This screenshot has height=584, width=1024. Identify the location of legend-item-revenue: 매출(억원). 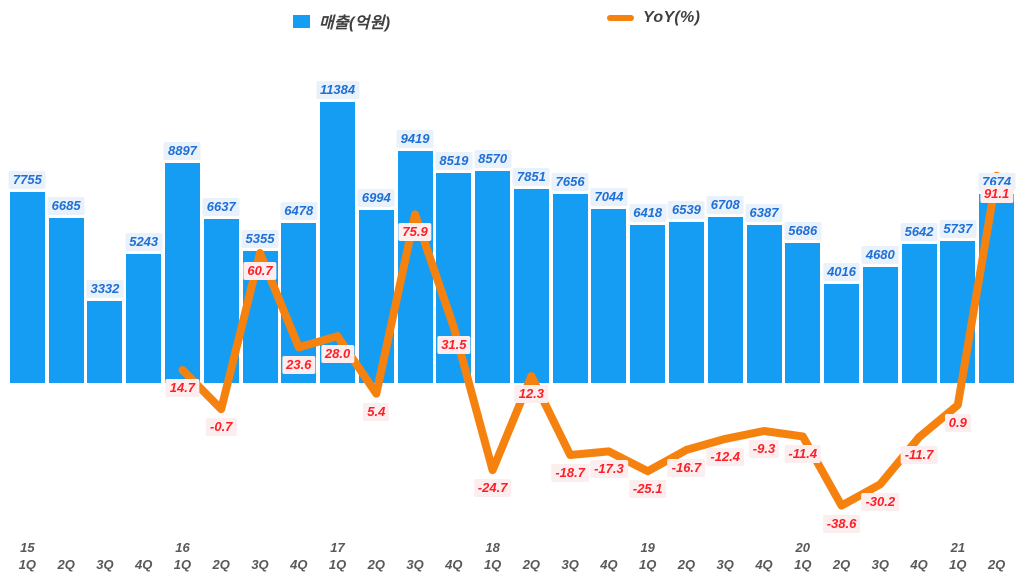
(341, 21).